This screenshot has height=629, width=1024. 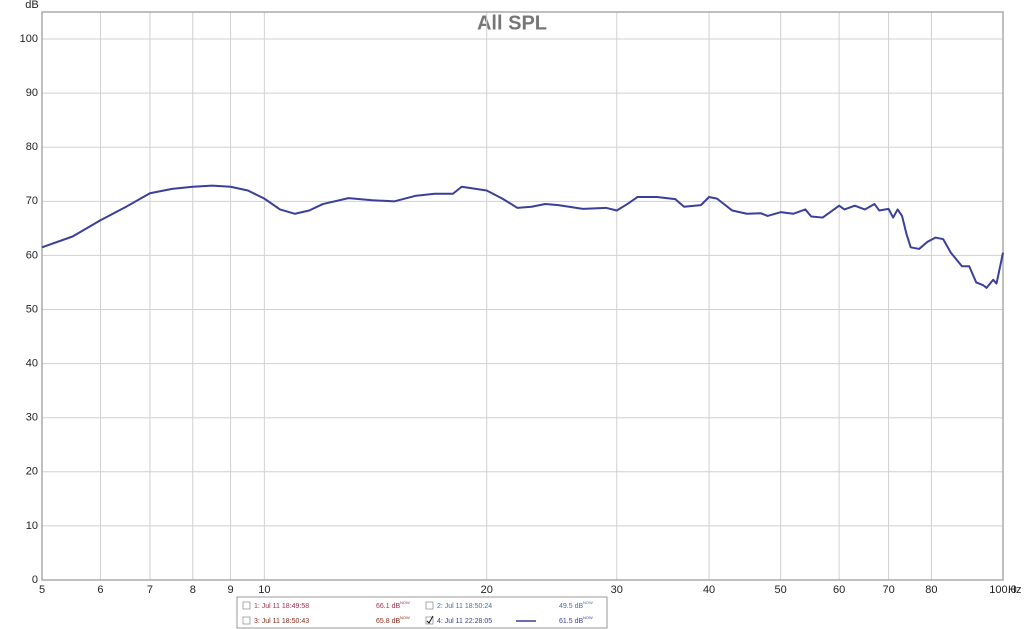 What do you see at coordinates (150, 590) in the screenshot?
I see `x-tick-label: 7` at bounding box center [150, 590].